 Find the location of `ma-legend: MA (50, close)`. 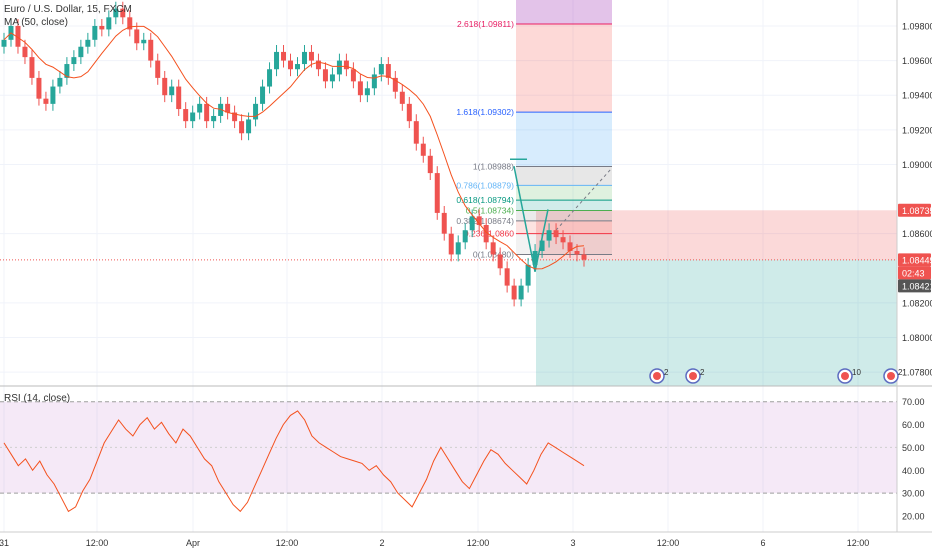

ma-legend: MA (50, close) is located at coordinates (36, 22).